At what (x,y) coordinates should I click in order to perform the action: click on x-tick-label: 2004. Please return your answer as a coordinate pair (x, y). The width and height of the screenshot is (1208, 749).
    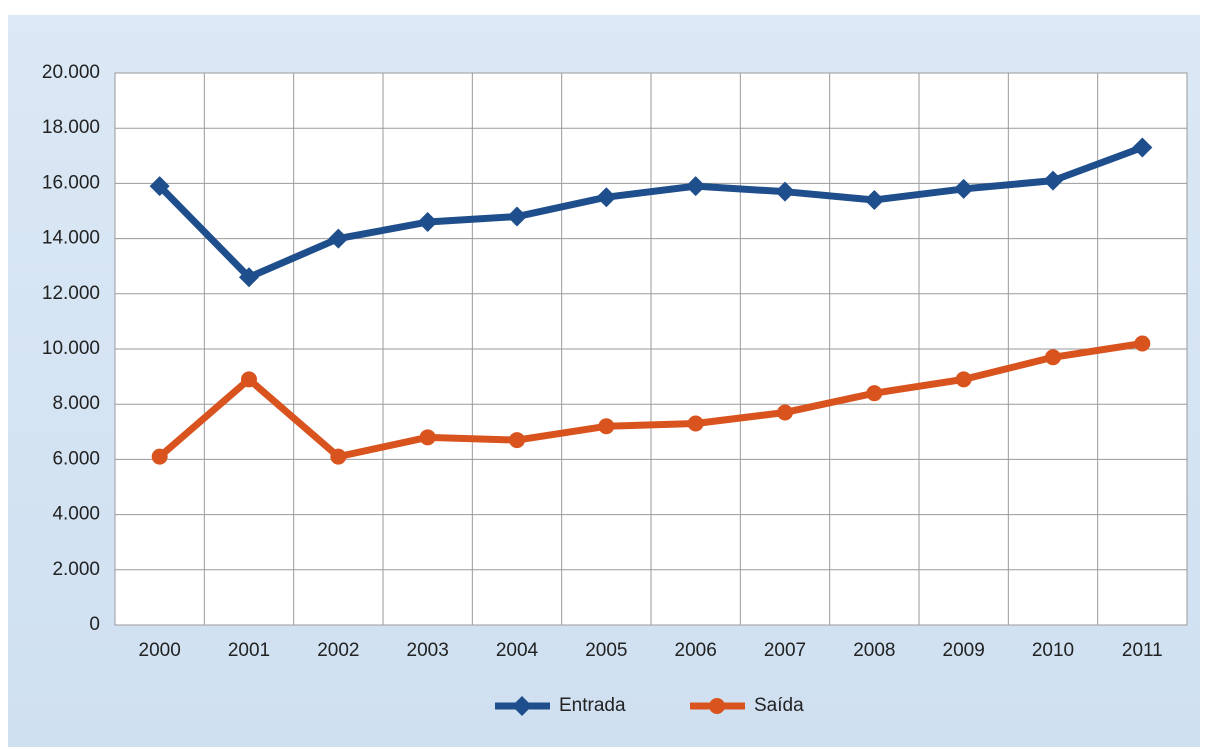
    Looking at the image, I should click on (517, 650).